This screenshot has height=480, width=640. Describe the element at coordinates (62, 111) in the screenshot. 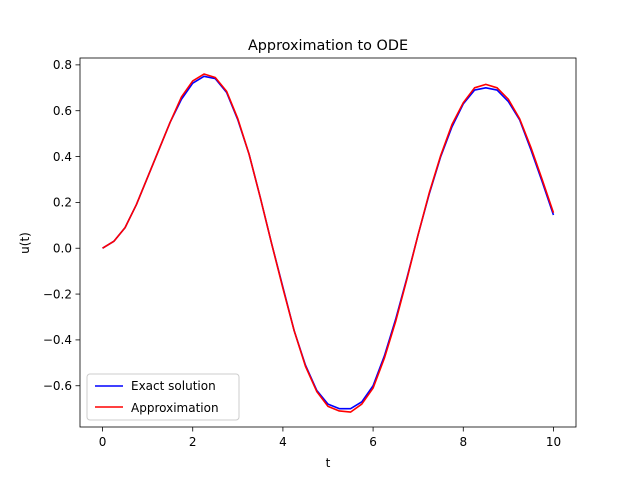

I see `y-tick-label: 0.6` at that location.